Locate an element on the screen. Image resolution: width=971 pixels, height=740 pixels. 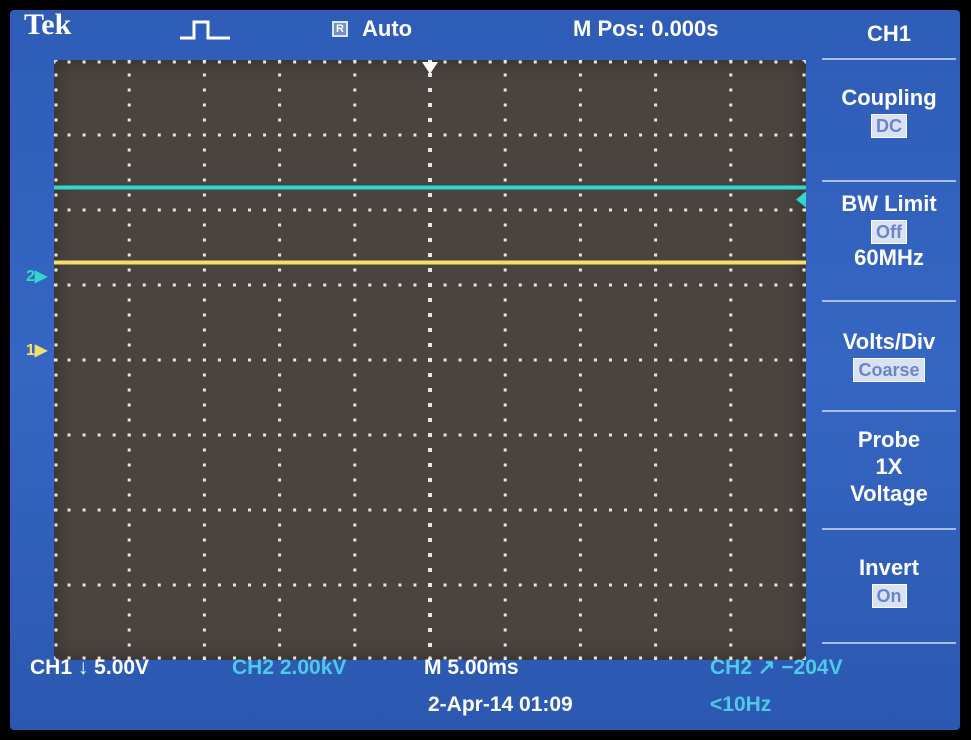
coupling-value: DC is located at coordinates (889, 126).